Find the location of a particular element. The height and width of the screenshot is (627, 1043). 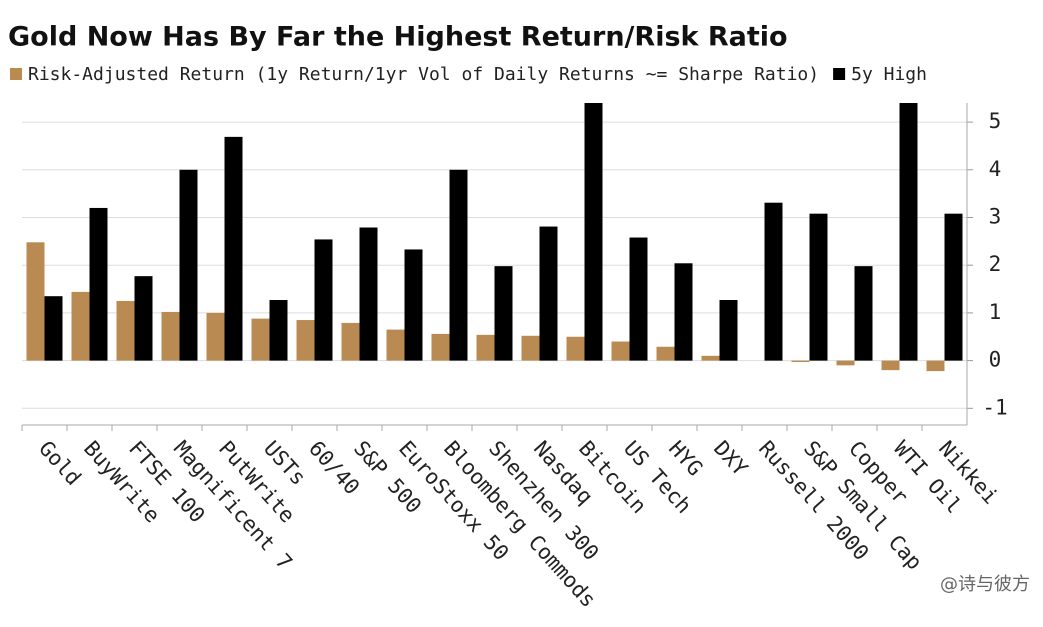

y-tick-label: 3 is located at coordinates (995, 216).